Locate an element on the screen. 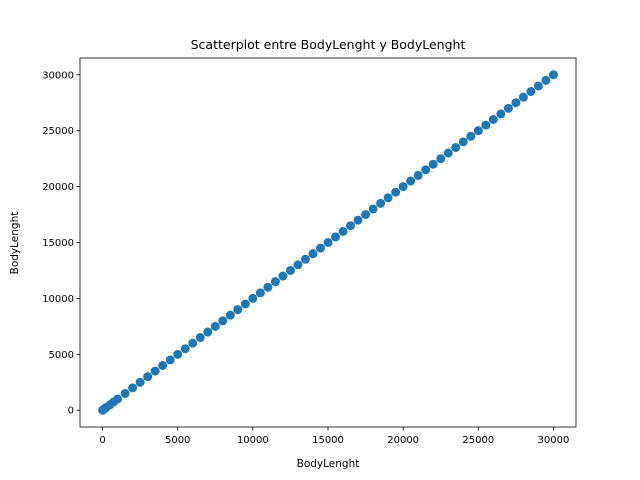 The height and width of the screenshot is (480, 640). y-tick-label: 10000 is located at coordinates (58, 299).